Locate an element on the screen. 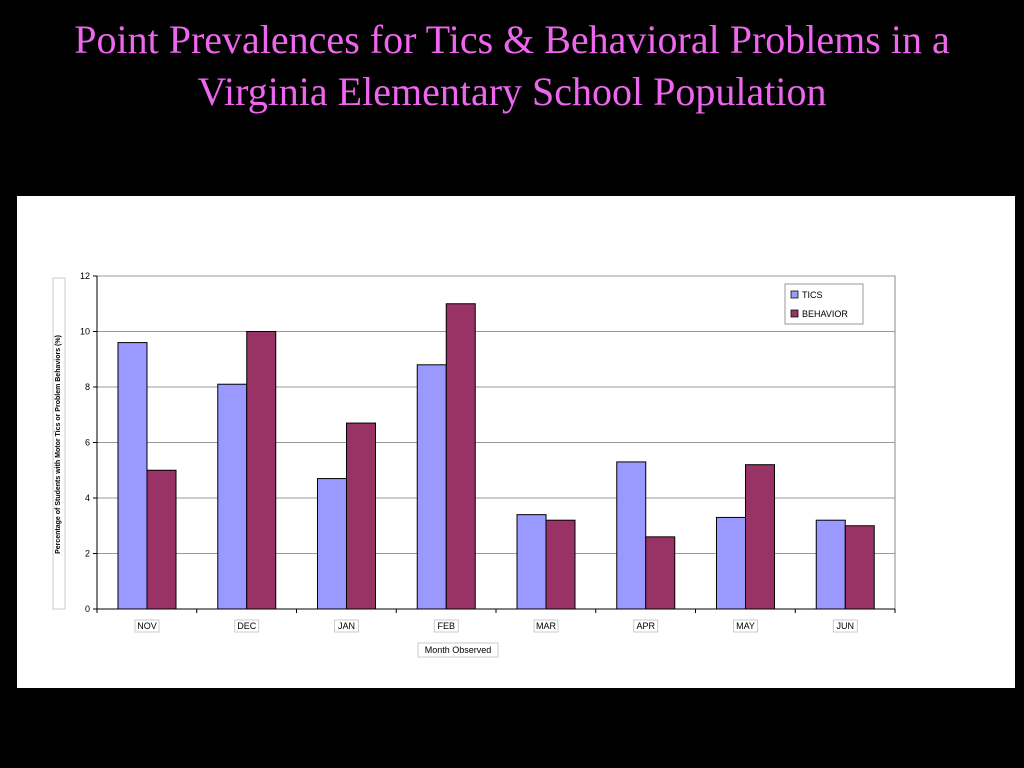 The image size is (1024, 768). bar-tics-apr is located at coordinates (631, 535).